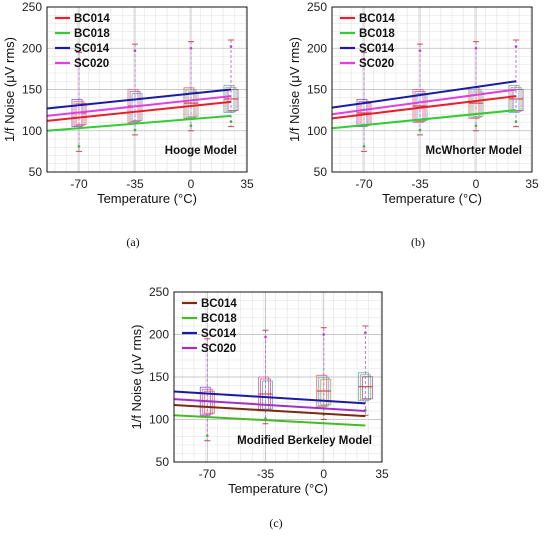 The height and width of the screenshot is (537, 550). What do you see at coordinates (36, 172) in the screenshot?
I see `chart-0-y-tick-label: 50` at bounding box center [36, 172].